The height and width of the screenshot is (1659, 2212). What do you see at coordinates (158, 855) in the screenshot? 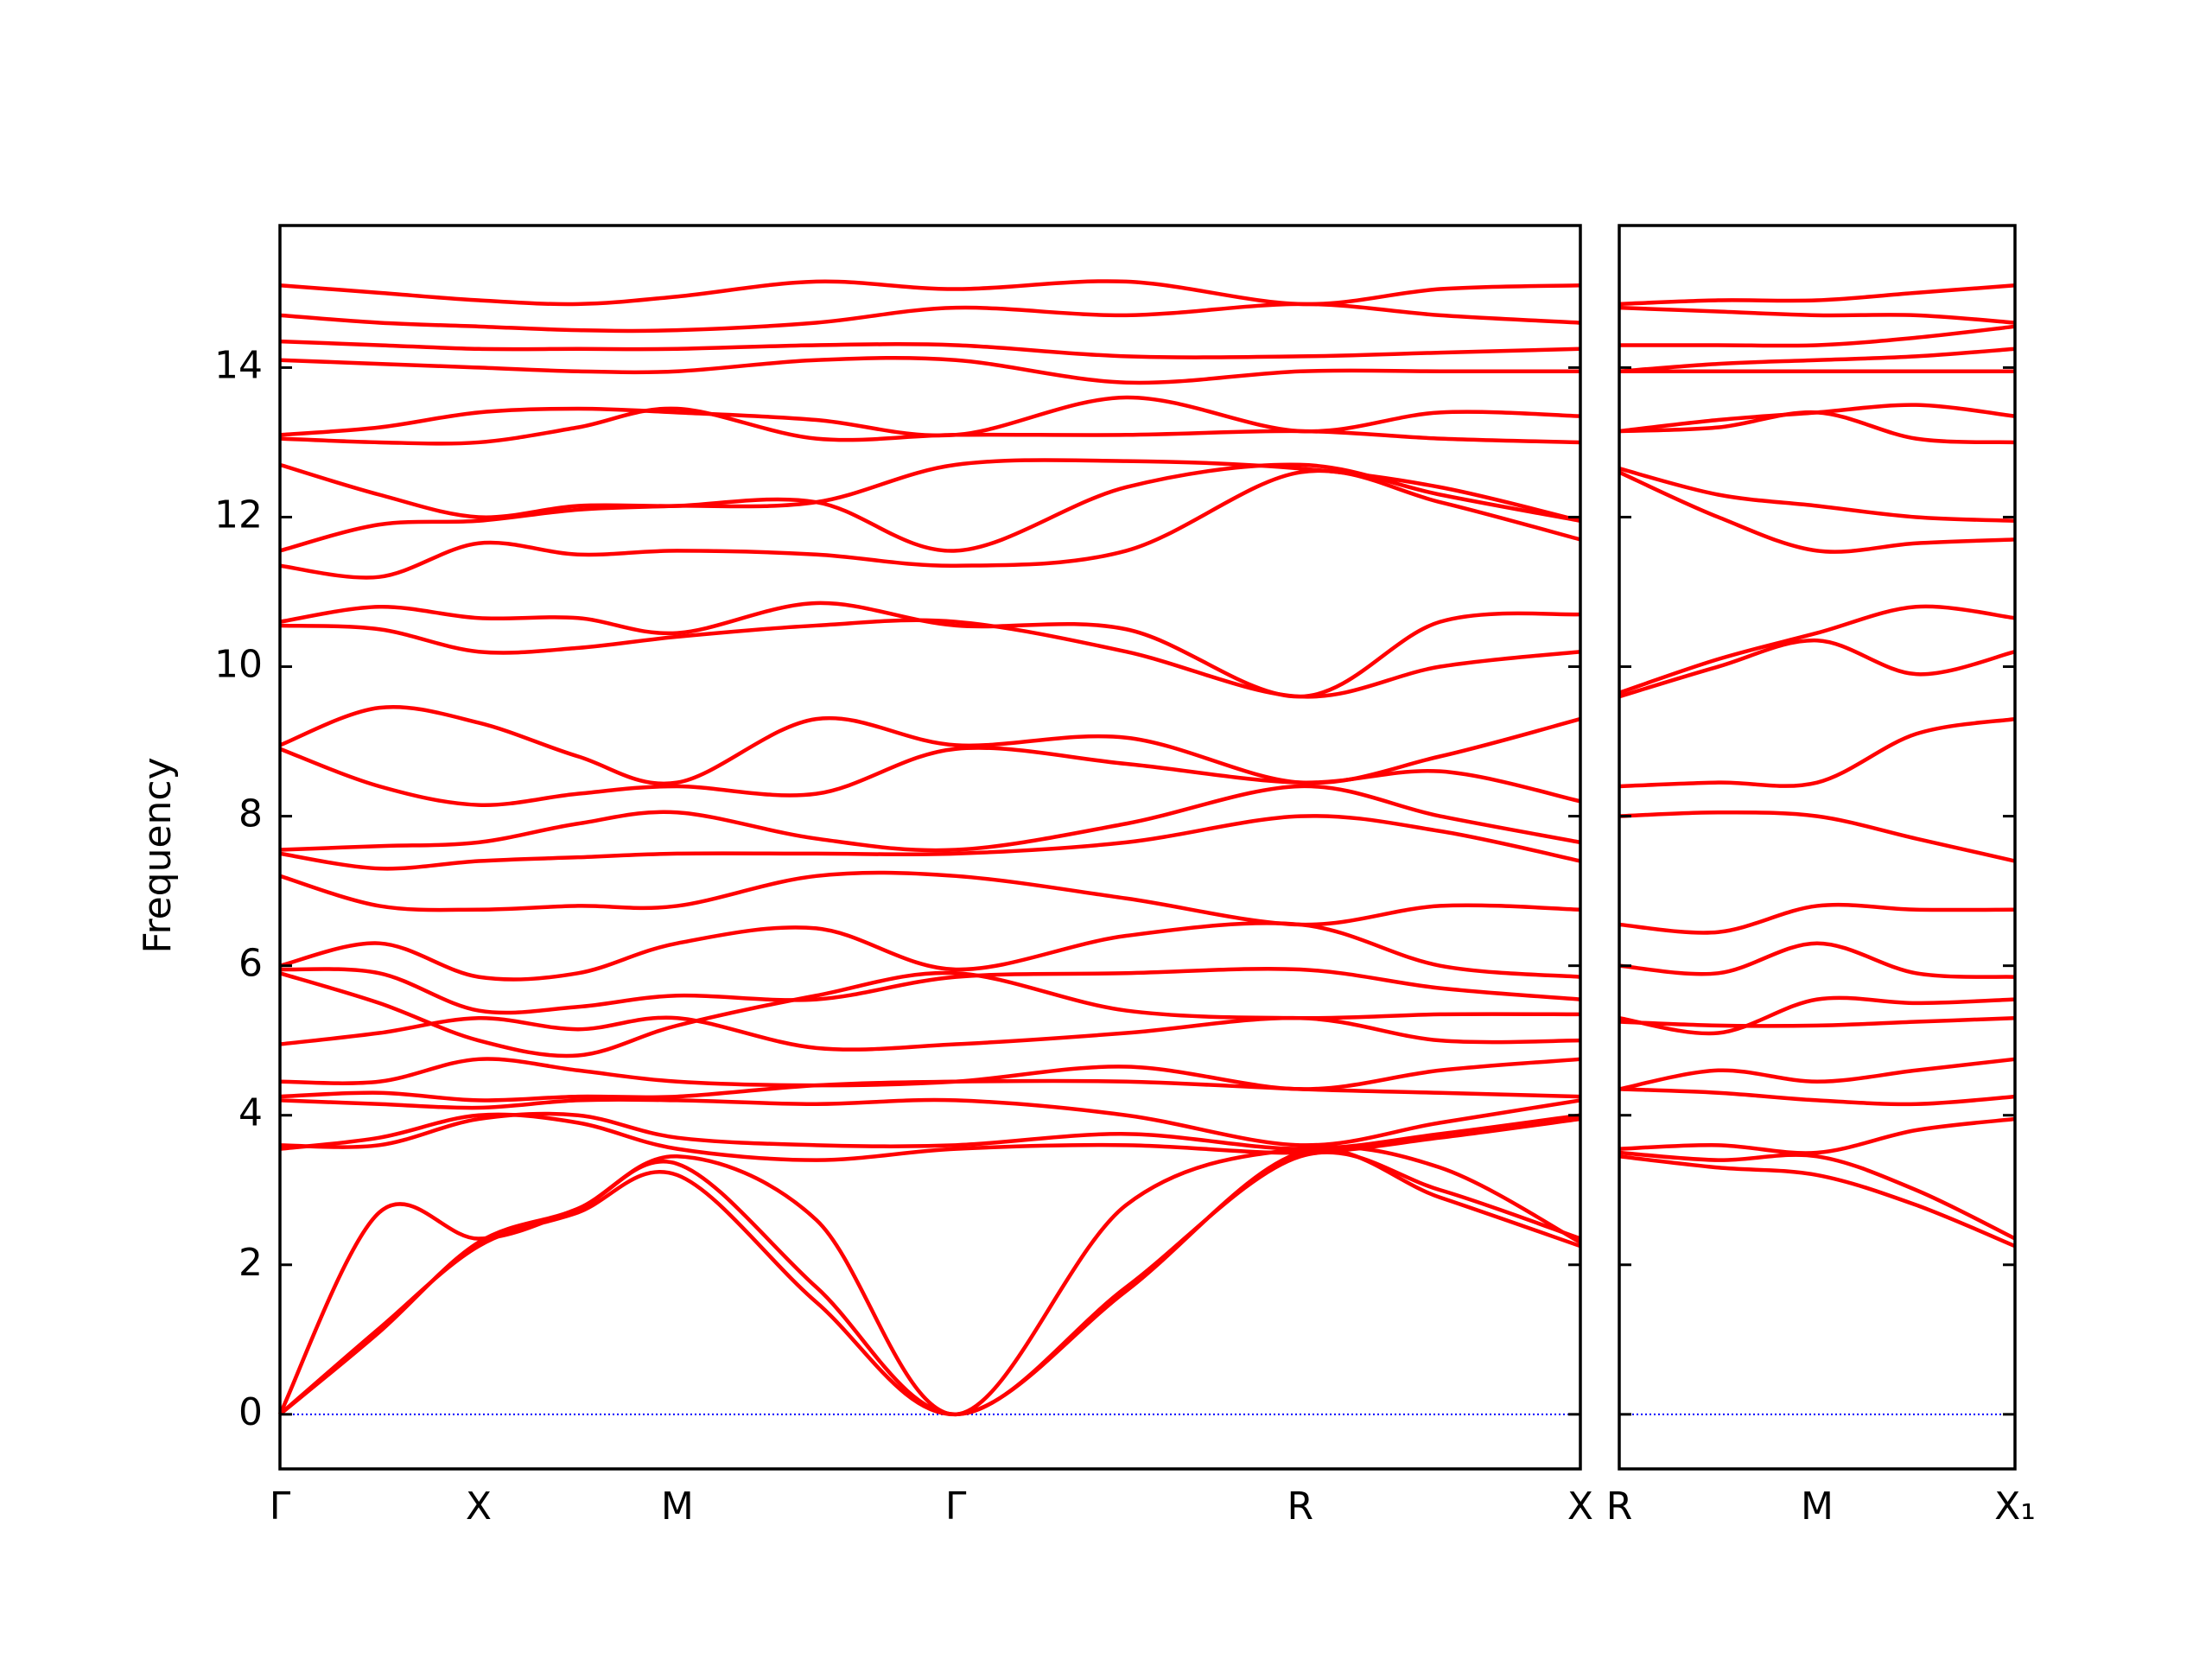
I see `y-axis-label: Frequency` at bounding box center [158, 855].